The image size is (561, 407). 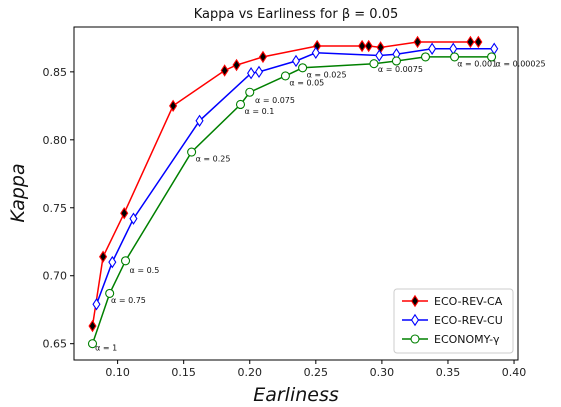 I want to click on legend-label: ECO-REV-CU, so click(x=468, y=320).